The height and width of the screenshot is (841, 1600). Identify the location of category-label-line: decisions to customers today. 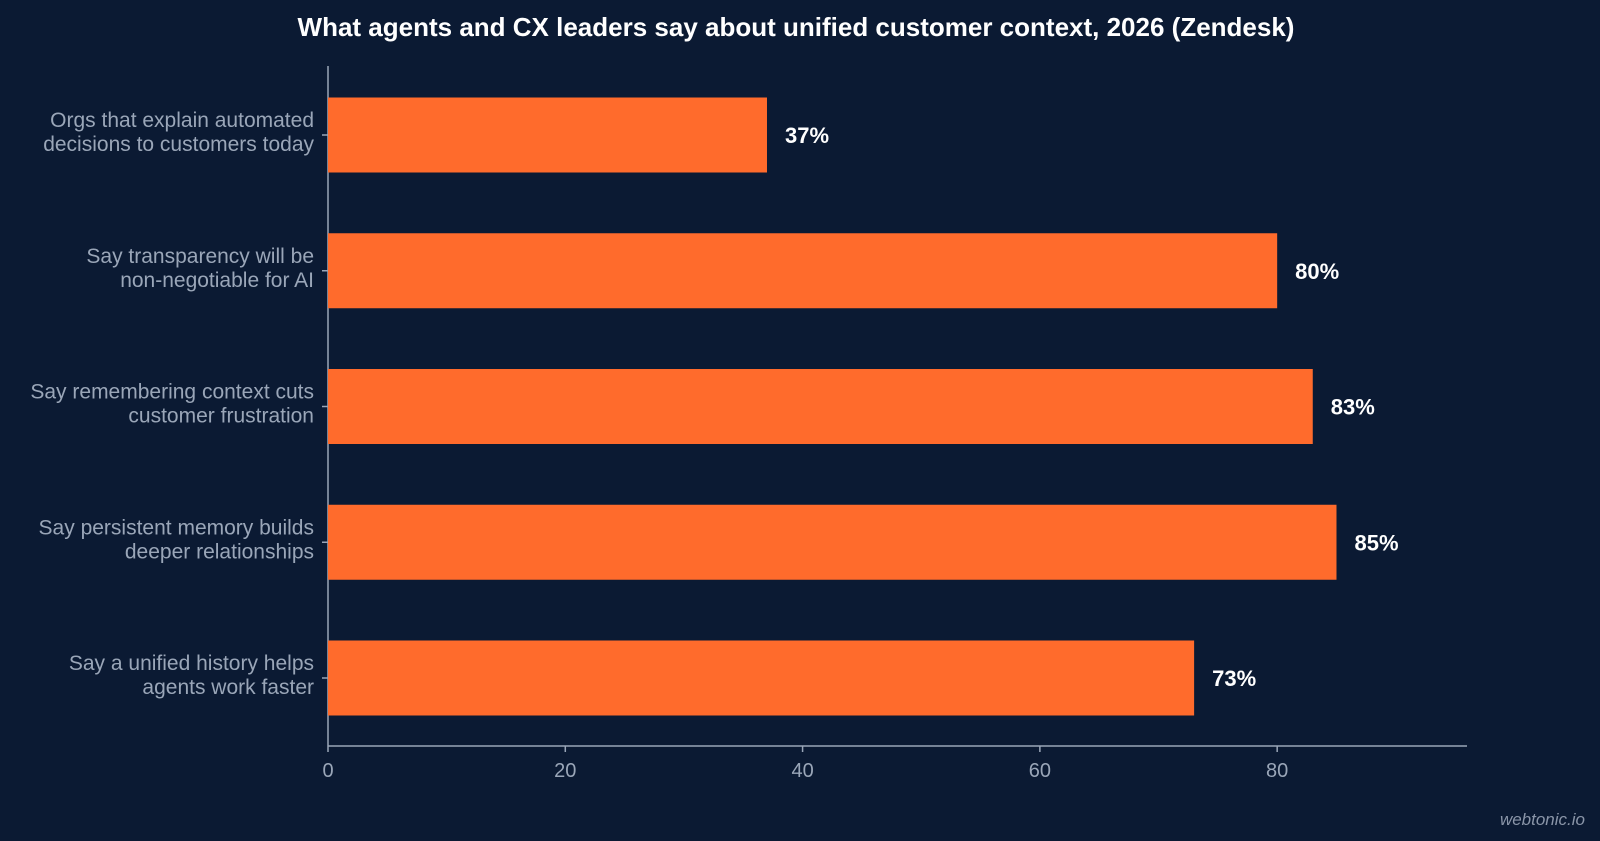
(178, 144).